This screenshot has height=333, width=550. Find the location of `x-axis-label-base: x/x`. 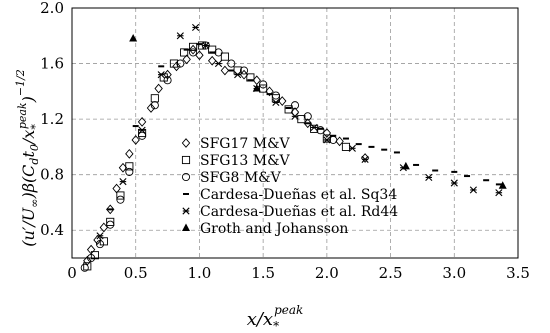

x-axis-label-base: x/x is located at coordinates (260, 319).